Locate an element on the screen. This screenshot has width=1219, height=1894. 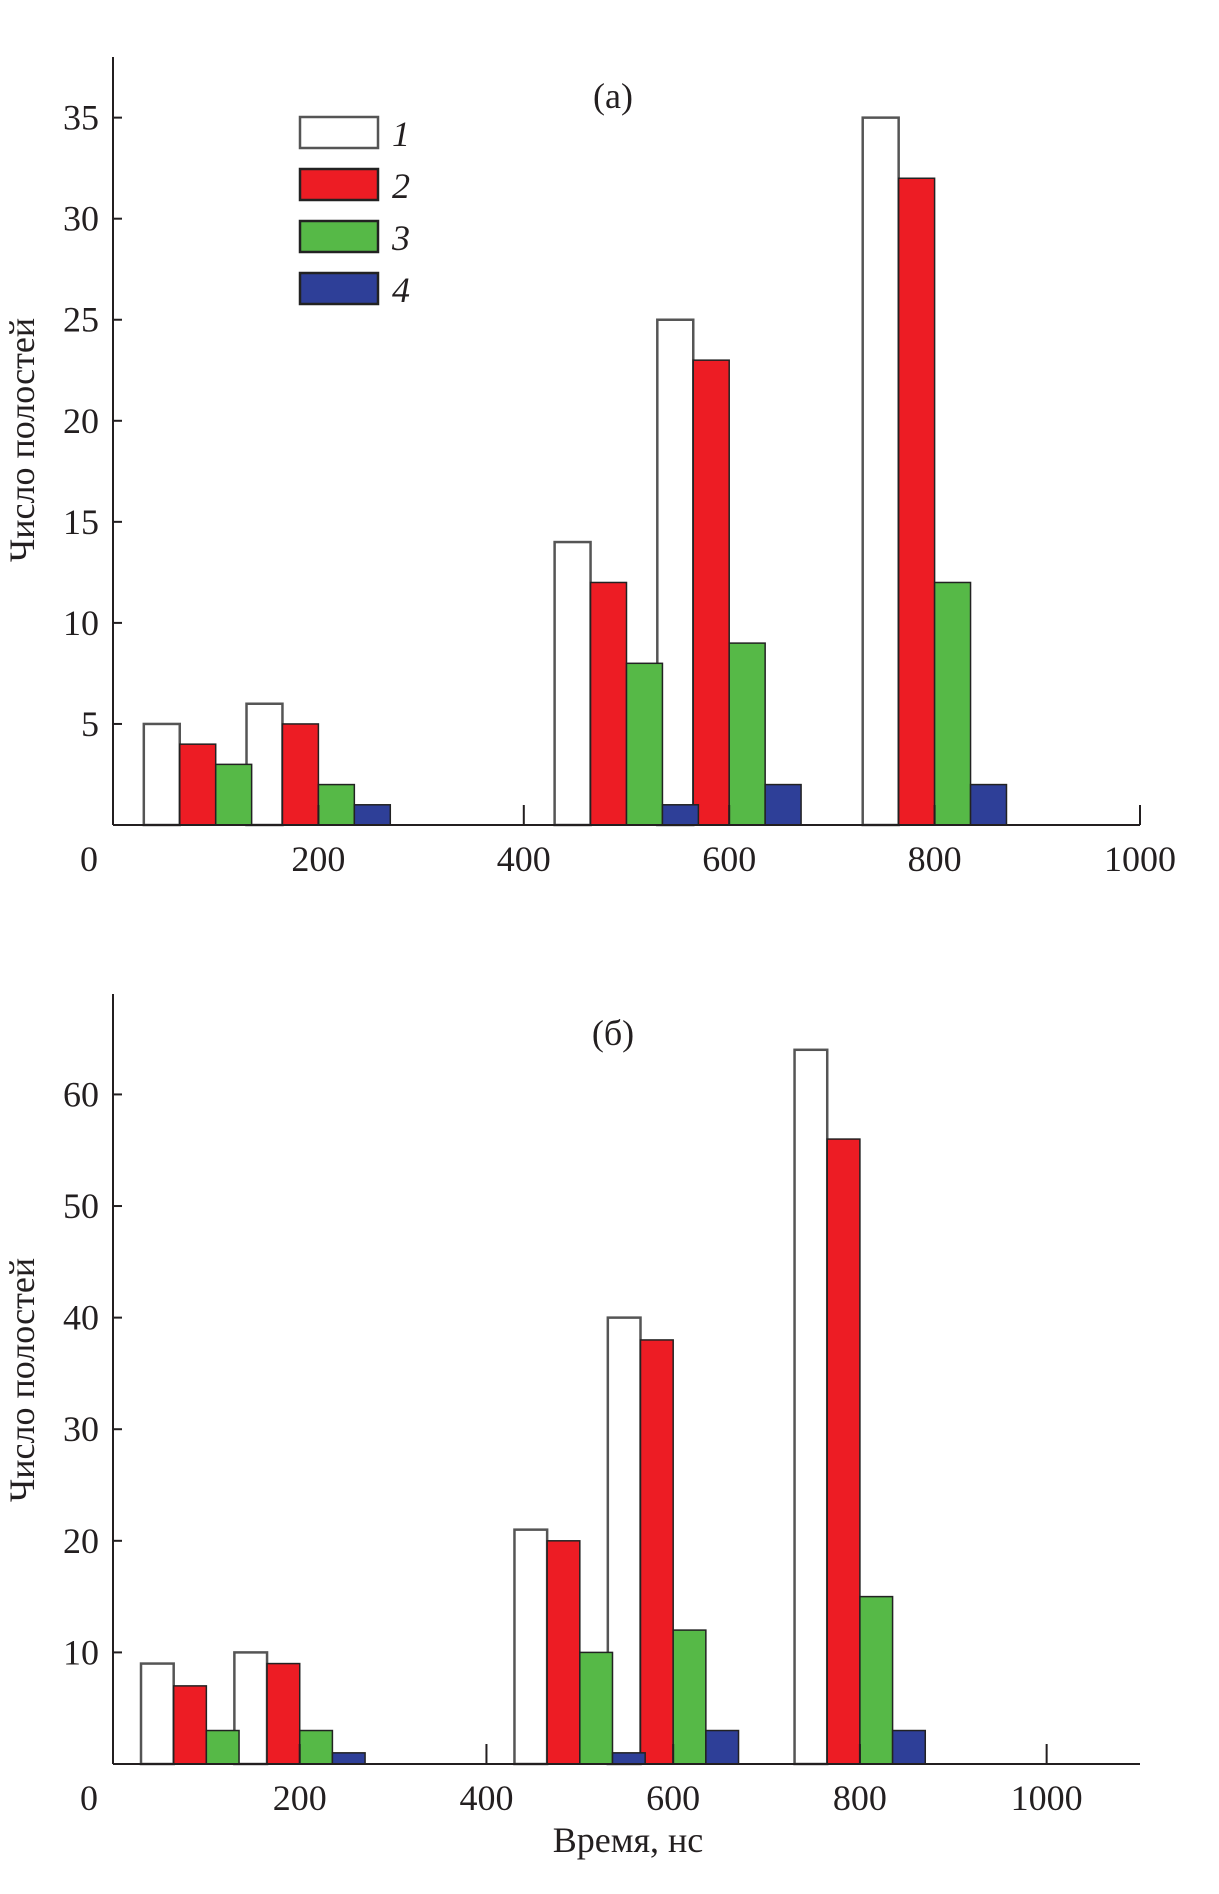
y-tick-label: 15 is located at coordinates (81, 522).